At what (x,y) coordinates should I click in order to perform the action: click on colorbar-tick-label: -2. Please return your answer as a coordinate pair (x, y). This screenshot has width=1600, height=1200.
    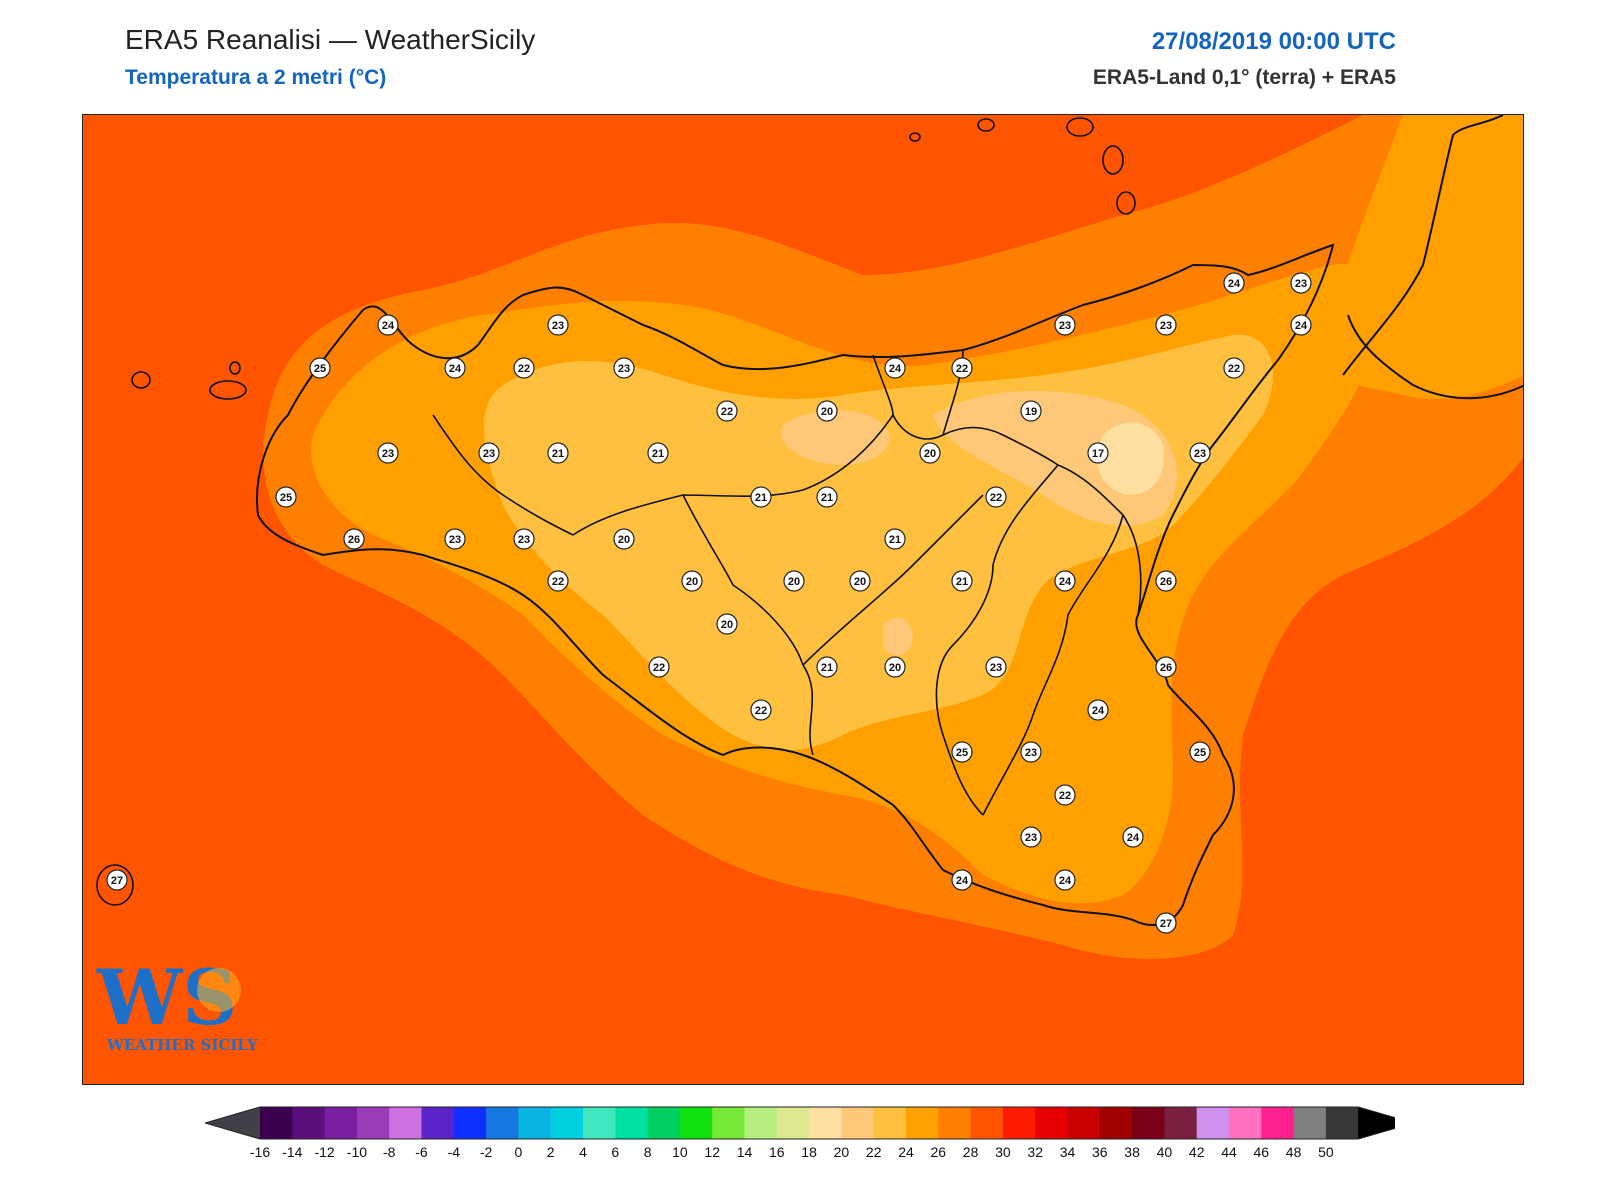
    Looking at the image, I should click on (486, 1152).